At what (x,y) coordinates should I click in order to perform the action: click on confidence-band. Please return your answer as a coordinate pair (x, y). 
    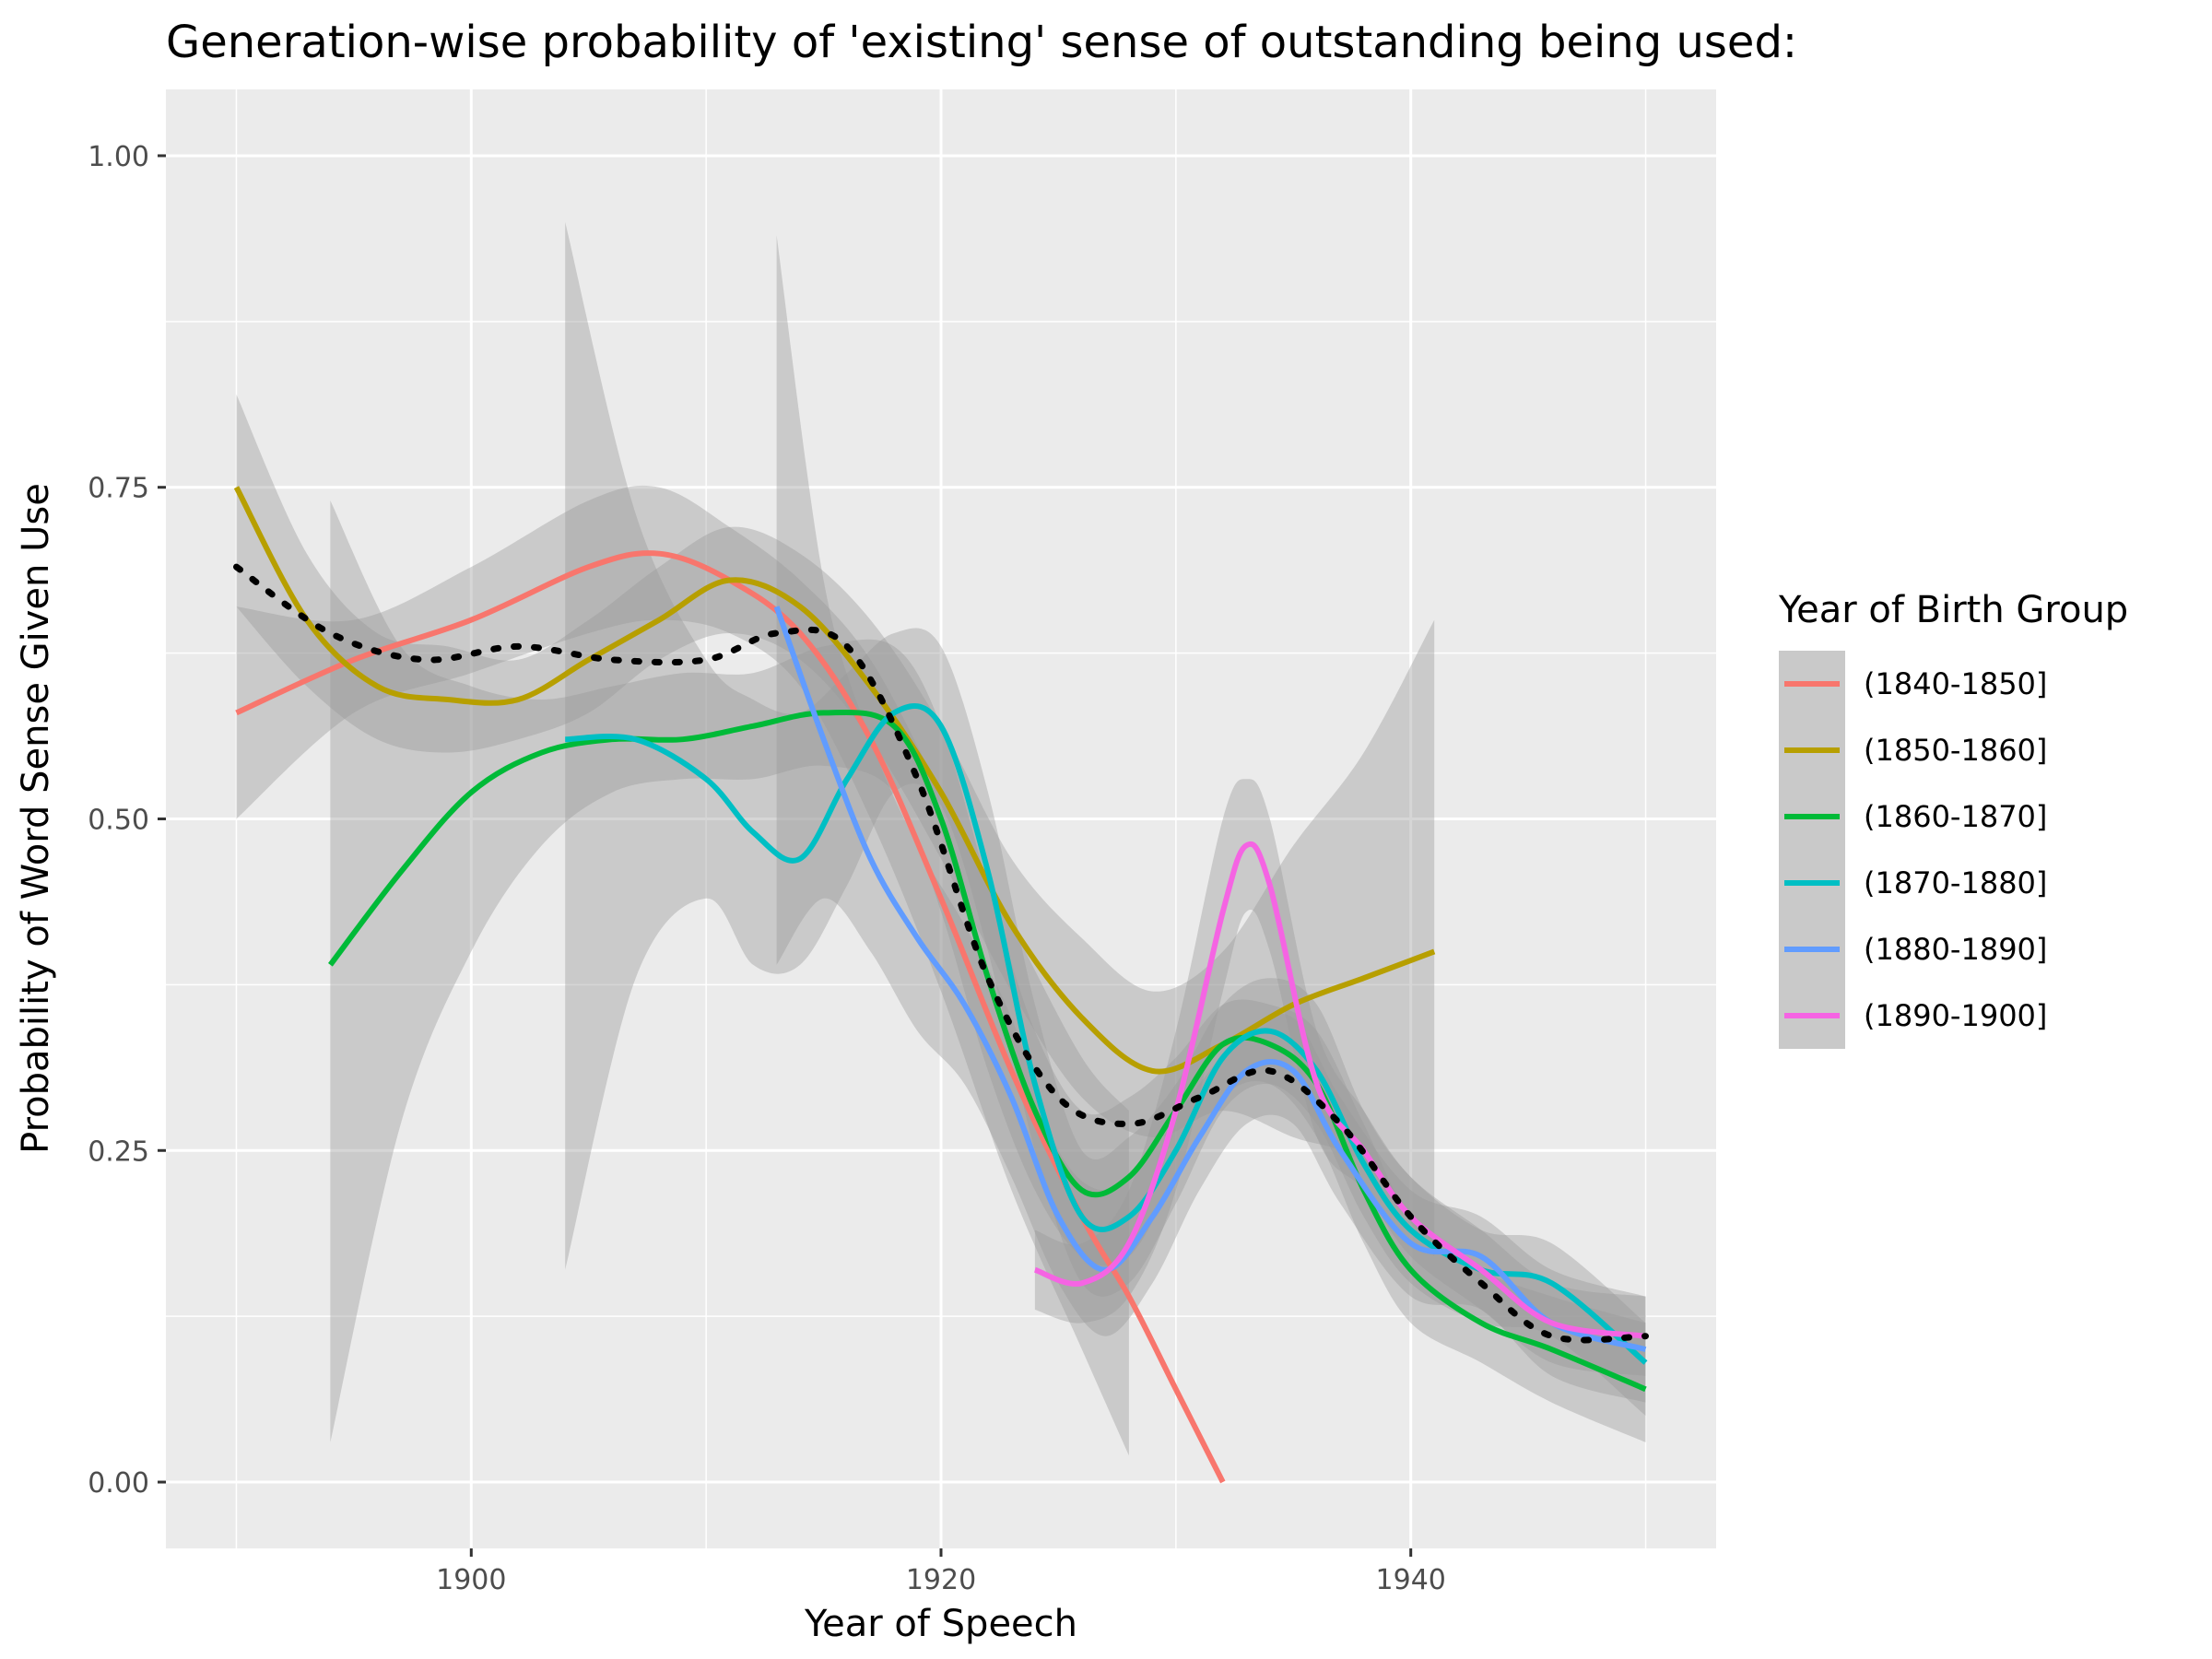
    Looking at the image, I should click on (1340, 1077).